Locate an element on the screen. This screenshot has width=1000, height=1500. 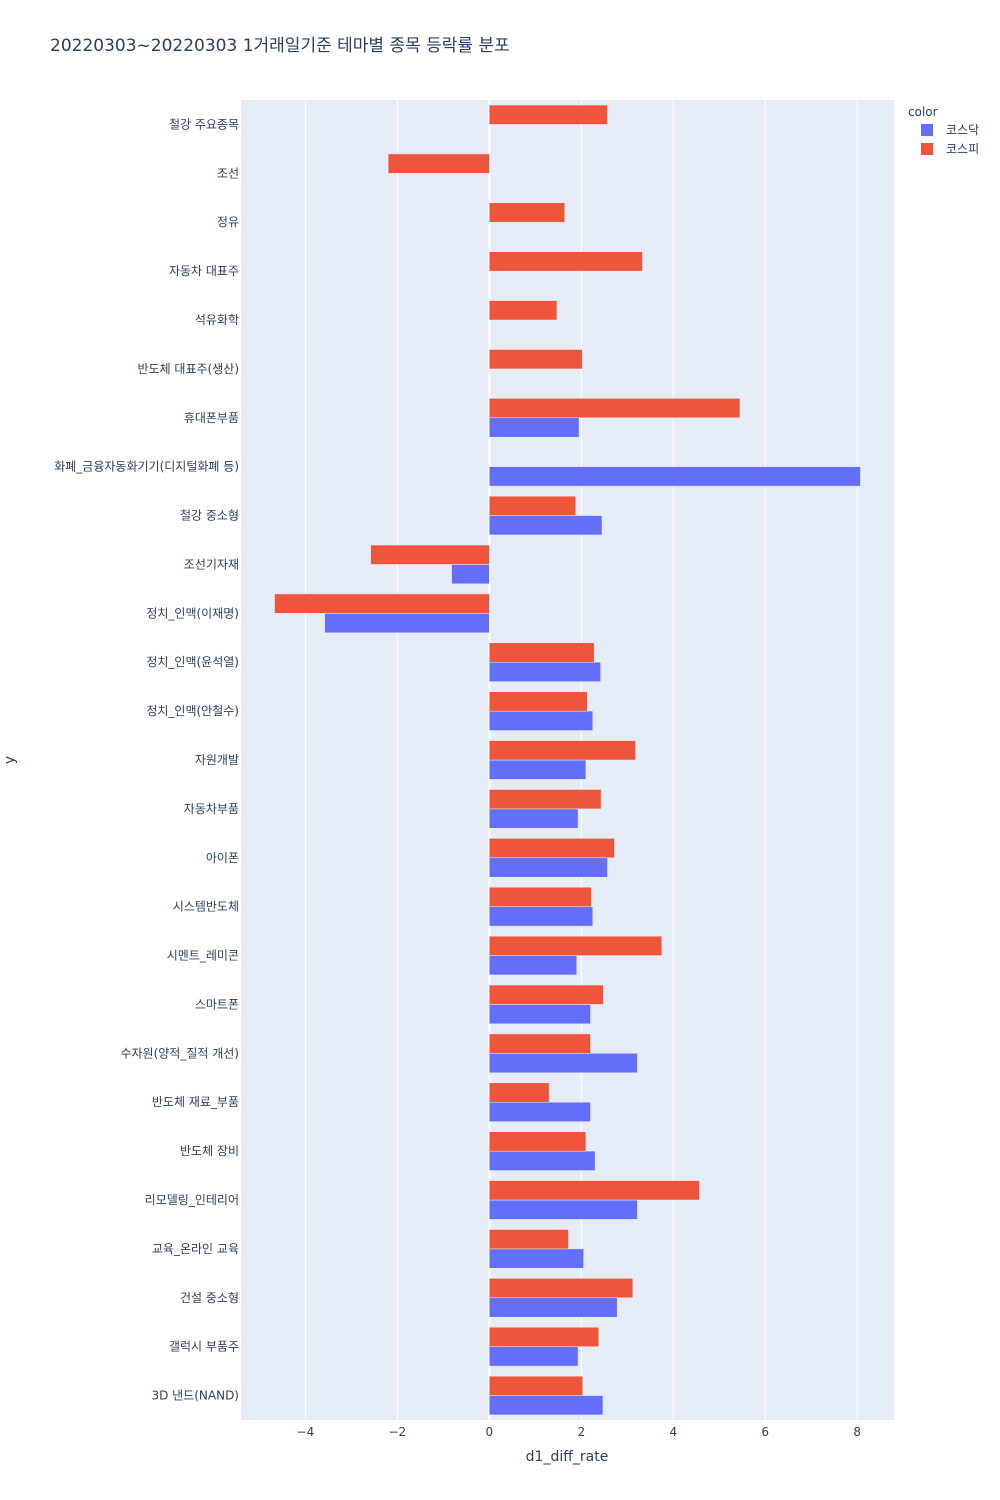
y-tick-label: 반도체 대표주(생산) is located at coordinates (189, 369).